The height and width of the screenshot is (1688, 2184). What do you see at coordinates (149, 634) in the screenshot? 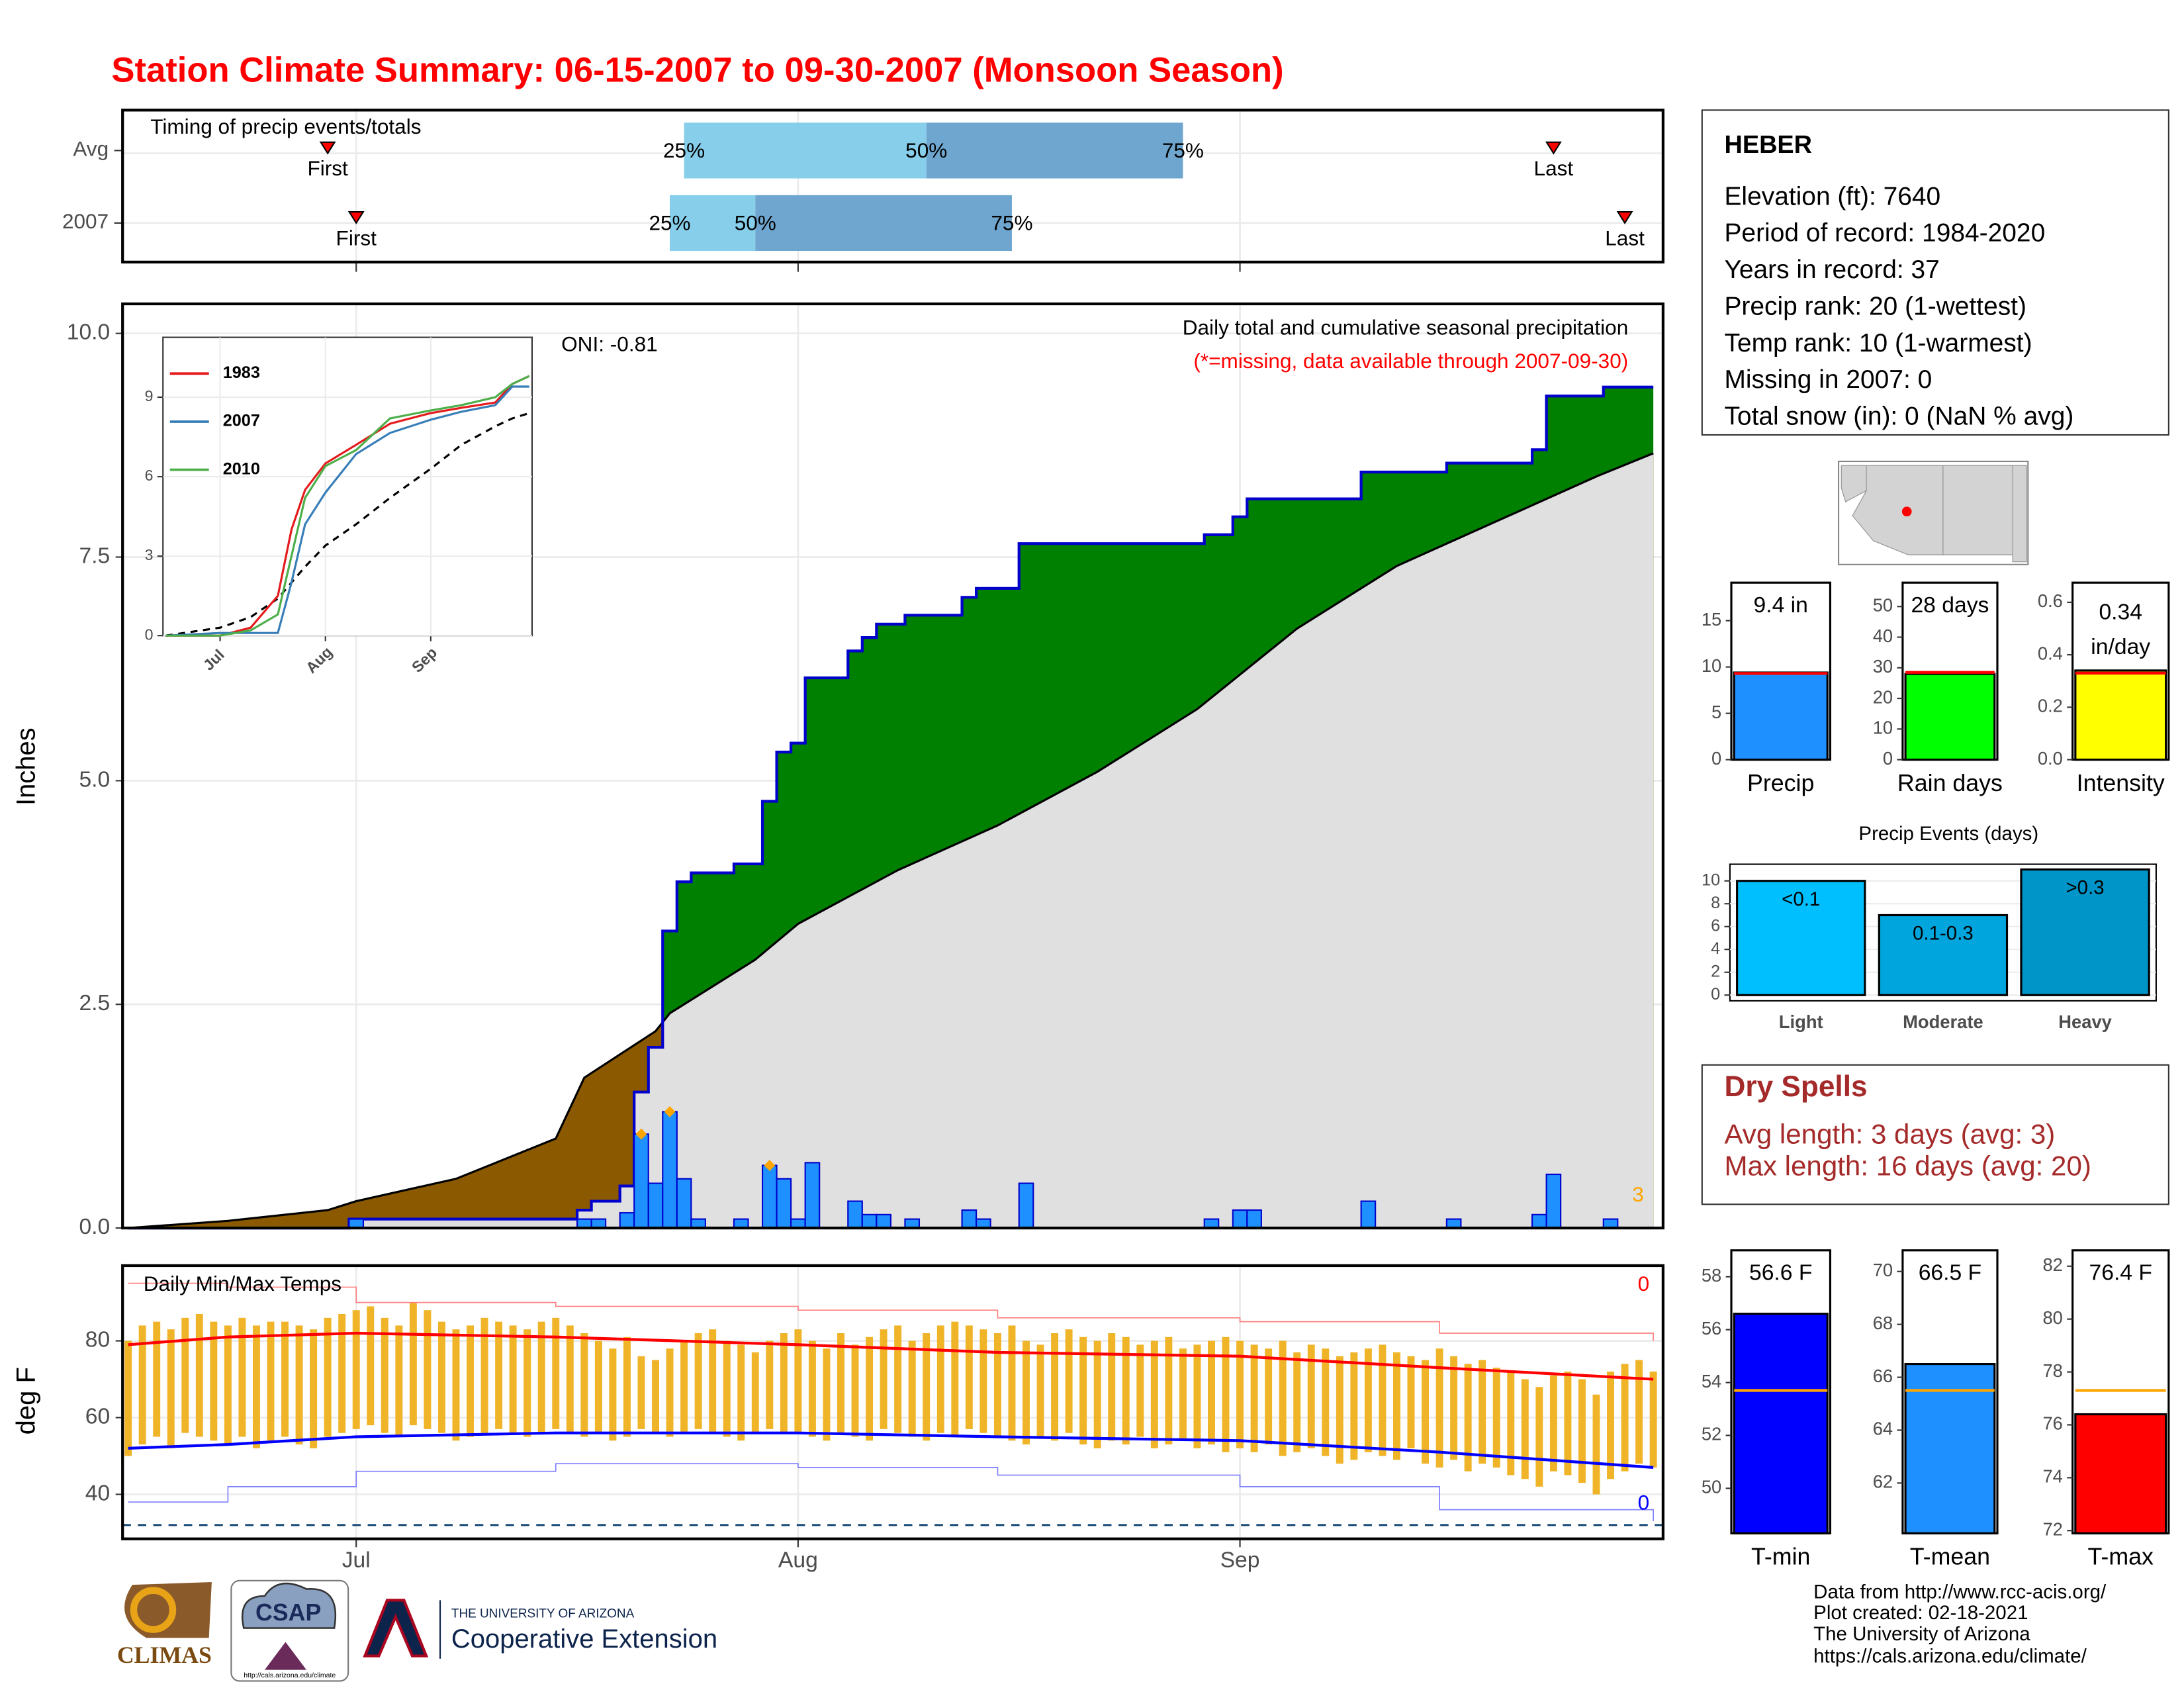
I see `inset-y-tick-label: 0` at bounding box center [149, 634].